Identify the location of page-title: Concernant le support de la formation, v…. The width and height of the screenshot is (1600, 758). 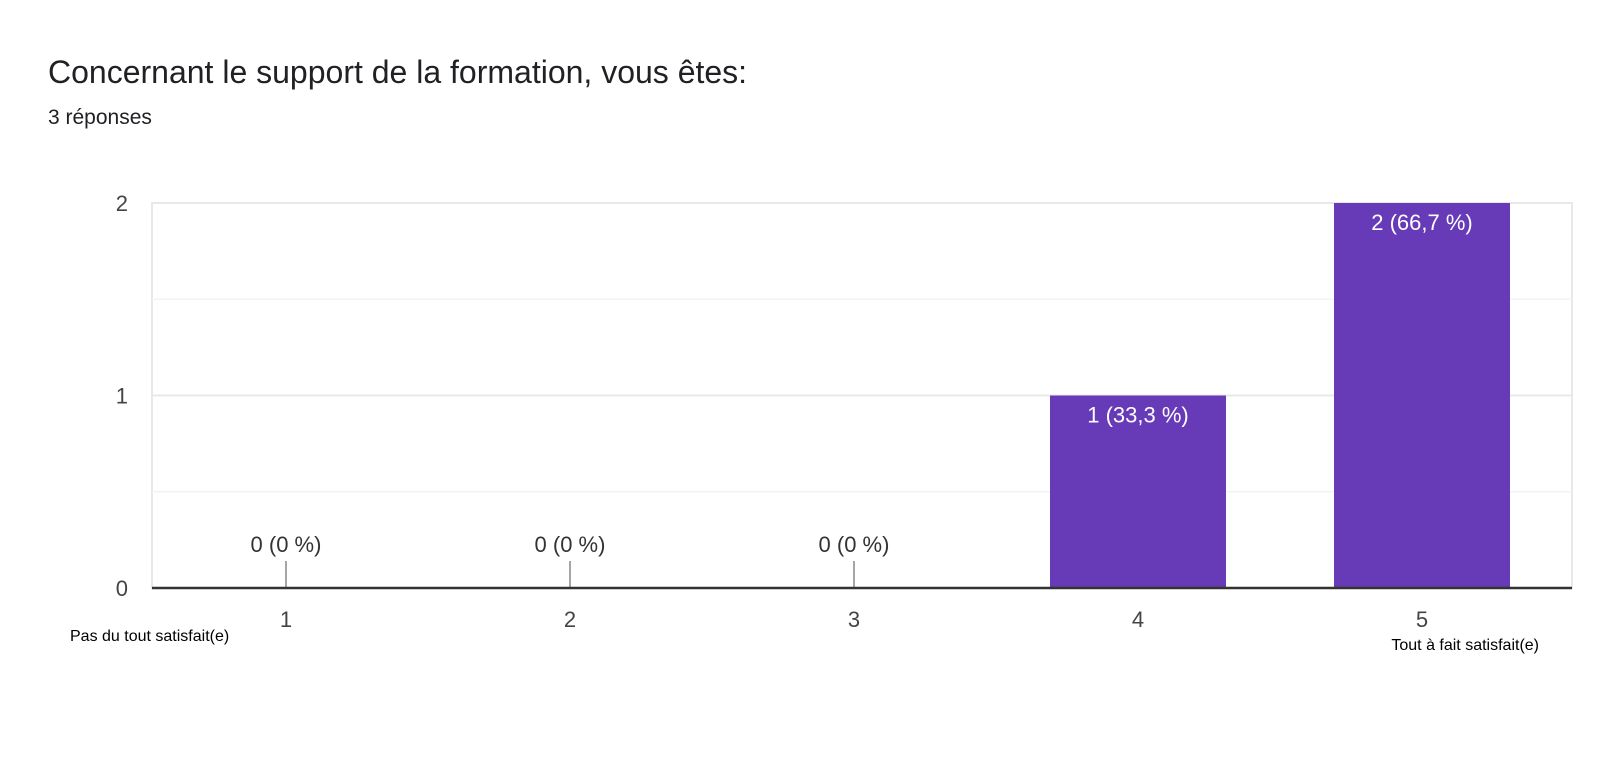
(398, 72).